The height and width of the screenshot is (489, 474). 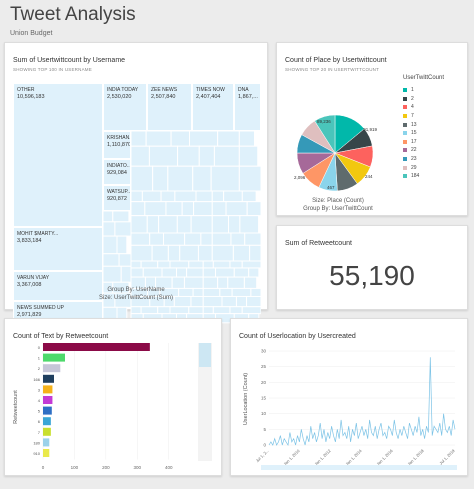 What do you see at coordinates (58, 249) in the screenshot?
I see `treemap-tile: MOHIT $MARTY... 3,833,184` at bounding box center [58, 249].